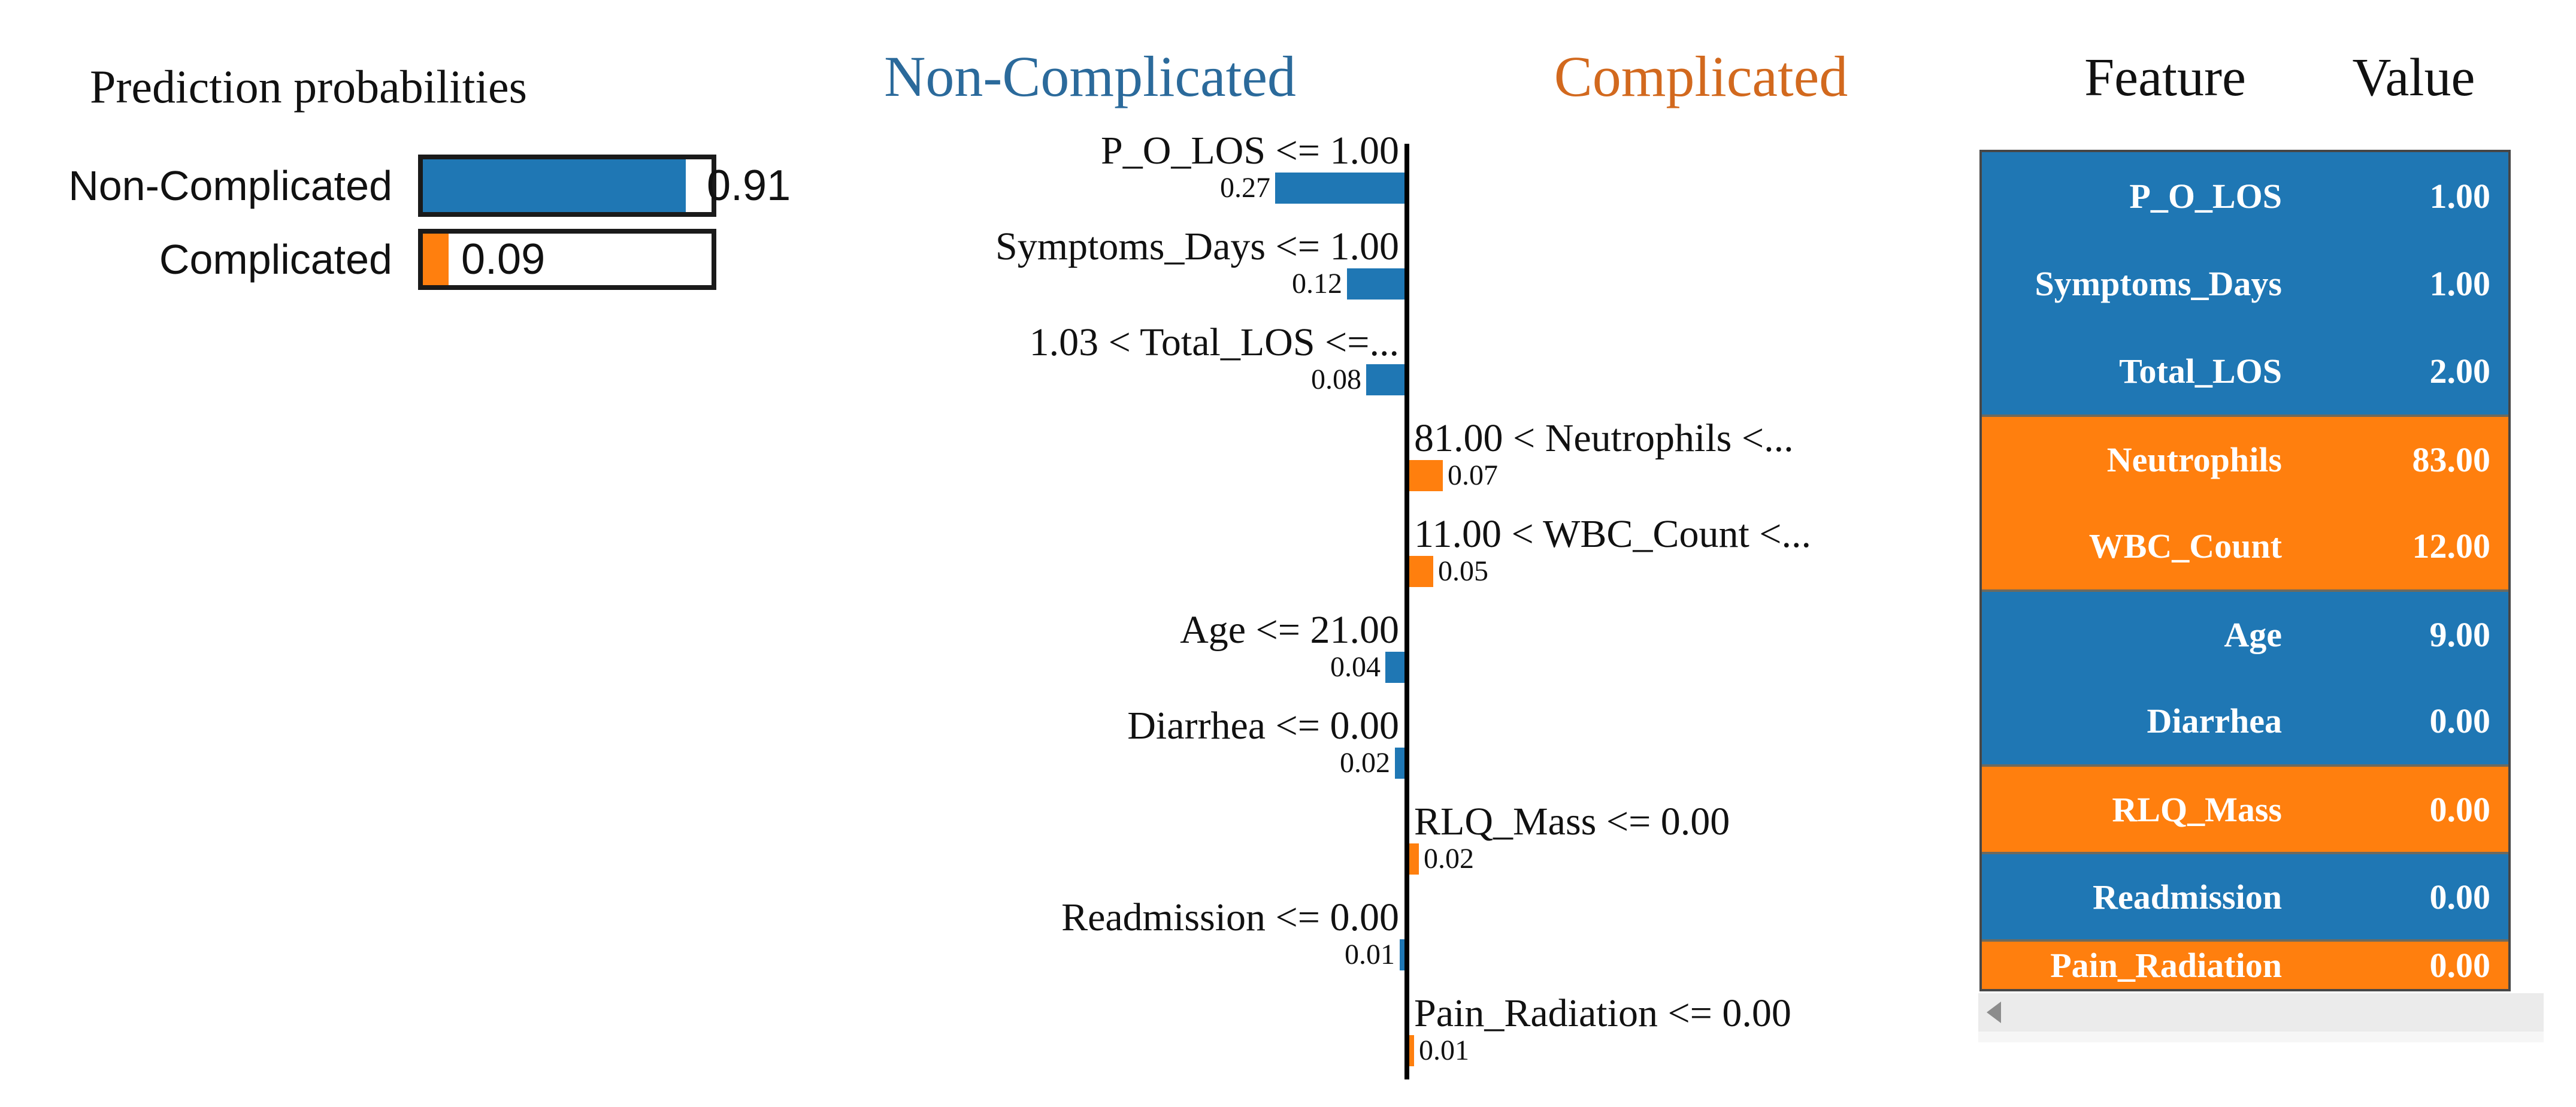 This screenshot has width=2576, height=1107. I want to click on table-row: Age 9.00, so click(2245, 633).